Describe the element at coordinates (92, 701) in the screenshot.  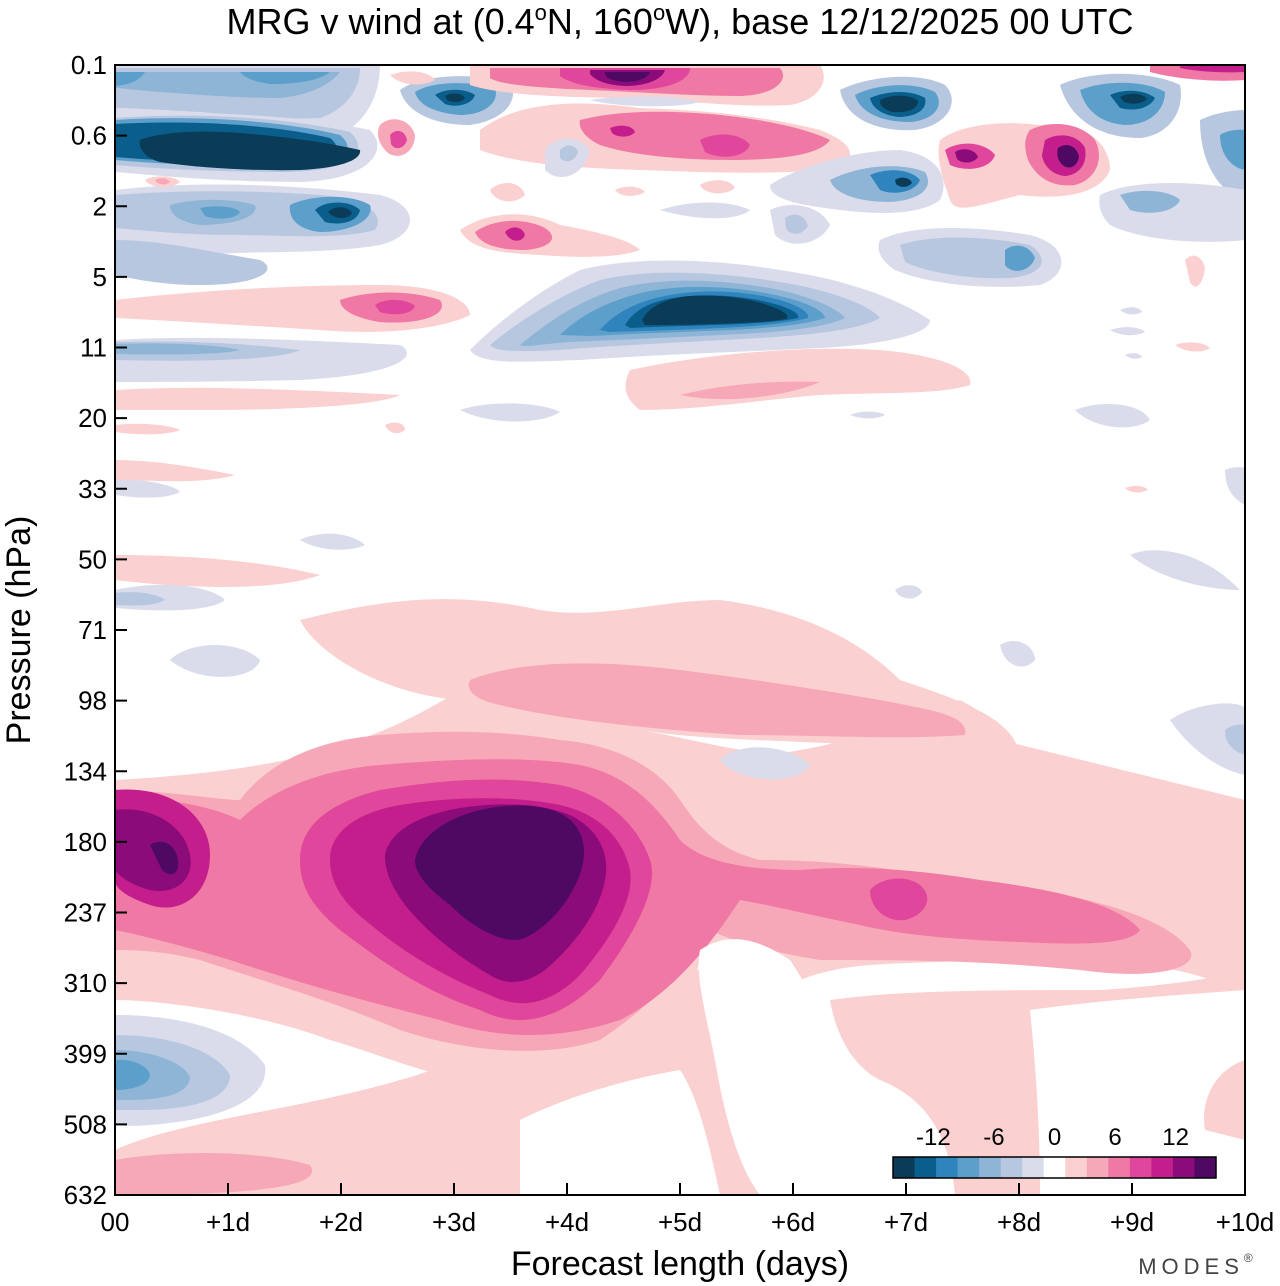
I see `y-tick-label: 98` at that location.